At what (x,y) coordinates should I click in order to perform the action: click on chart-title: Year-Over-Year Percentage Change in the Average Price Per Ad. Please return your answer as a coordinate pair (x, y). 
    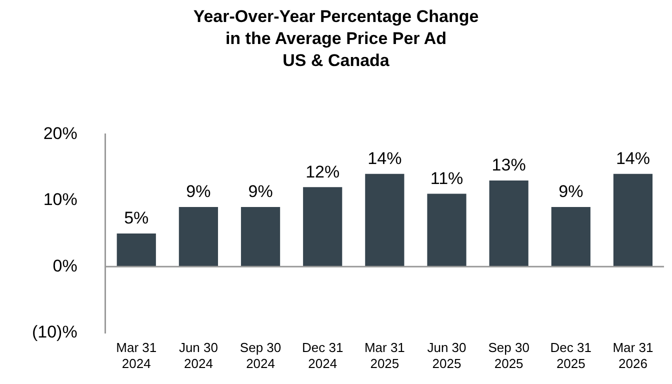
    Looking at the image, I should click on (336, 28).